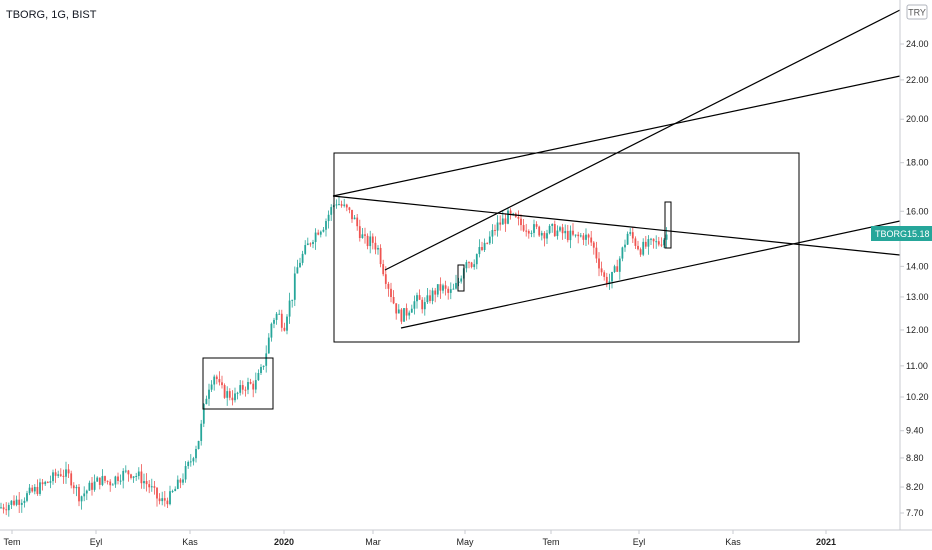  What do you see at coordinates (465, 542) in the screenshot?
I see `time-tick-label: May` at bounding box center [465, 542].